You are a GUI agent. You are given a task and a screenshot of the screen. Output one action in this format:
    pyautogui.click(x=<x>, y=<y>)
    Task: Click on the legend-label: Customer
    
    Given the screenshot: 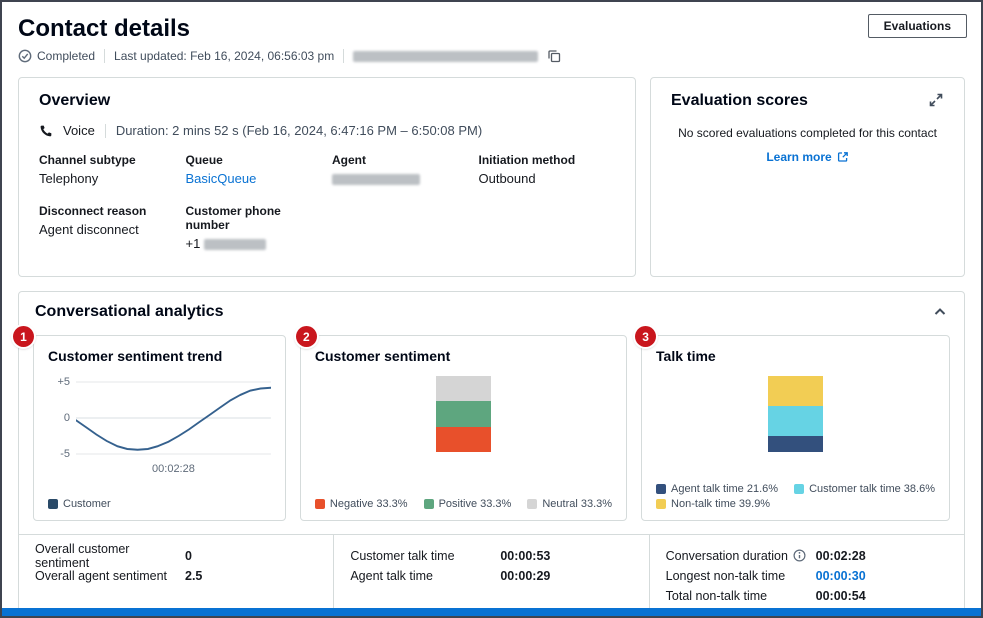 What is the action you would take?
    pyautogui.click(x=87, y=504)
    